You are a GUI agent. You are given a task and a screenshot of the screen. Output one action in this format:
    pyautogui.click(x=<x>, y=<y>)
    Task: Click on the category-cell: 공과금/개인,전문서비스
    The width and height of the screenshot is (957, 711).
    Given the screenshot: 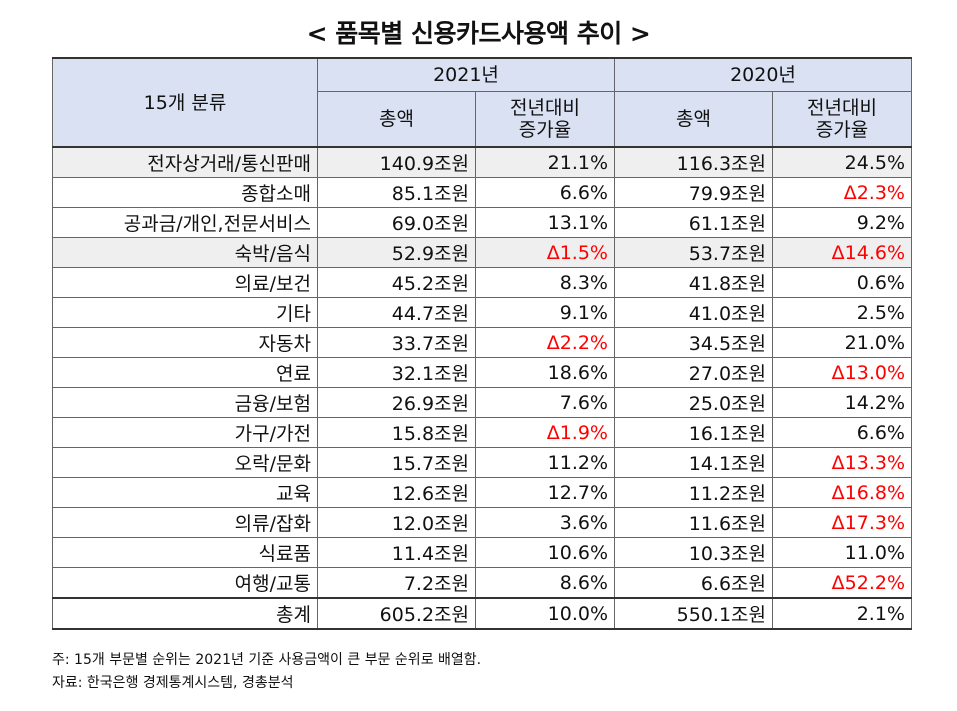 What is the action you would take?
    pyautogui.click(x=185, y=222)
    